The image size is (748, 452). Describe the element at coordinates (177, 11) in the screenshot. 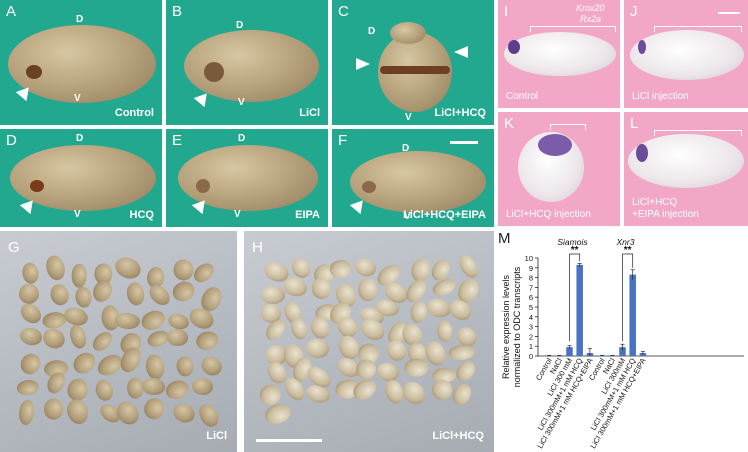

I see `panel-letter: B` at that location.